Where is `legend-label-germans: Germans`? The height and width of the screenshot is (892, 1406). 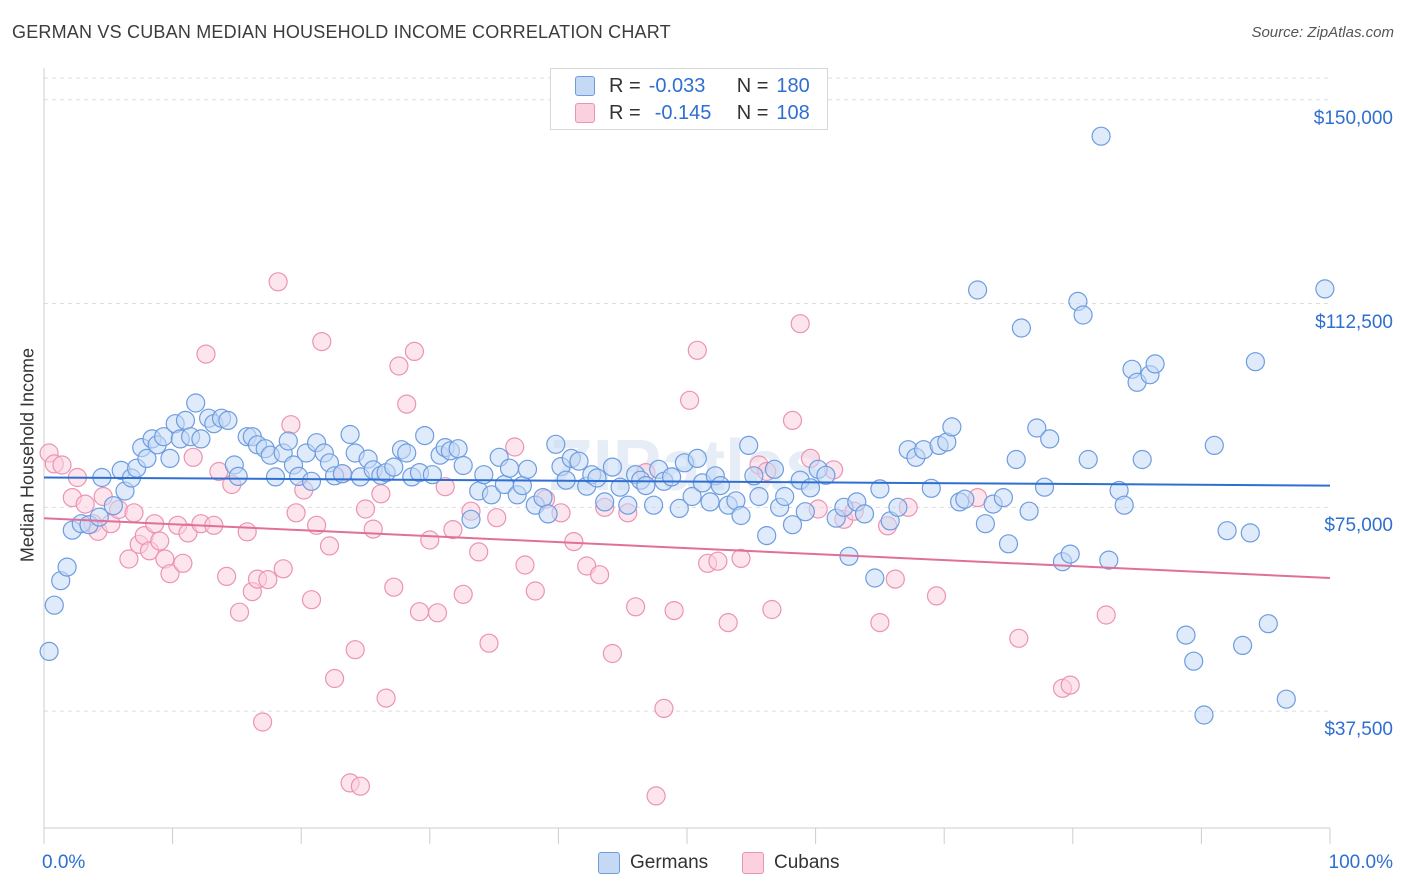
legend-label-germans: Germans is located at coordinates (669, 862).